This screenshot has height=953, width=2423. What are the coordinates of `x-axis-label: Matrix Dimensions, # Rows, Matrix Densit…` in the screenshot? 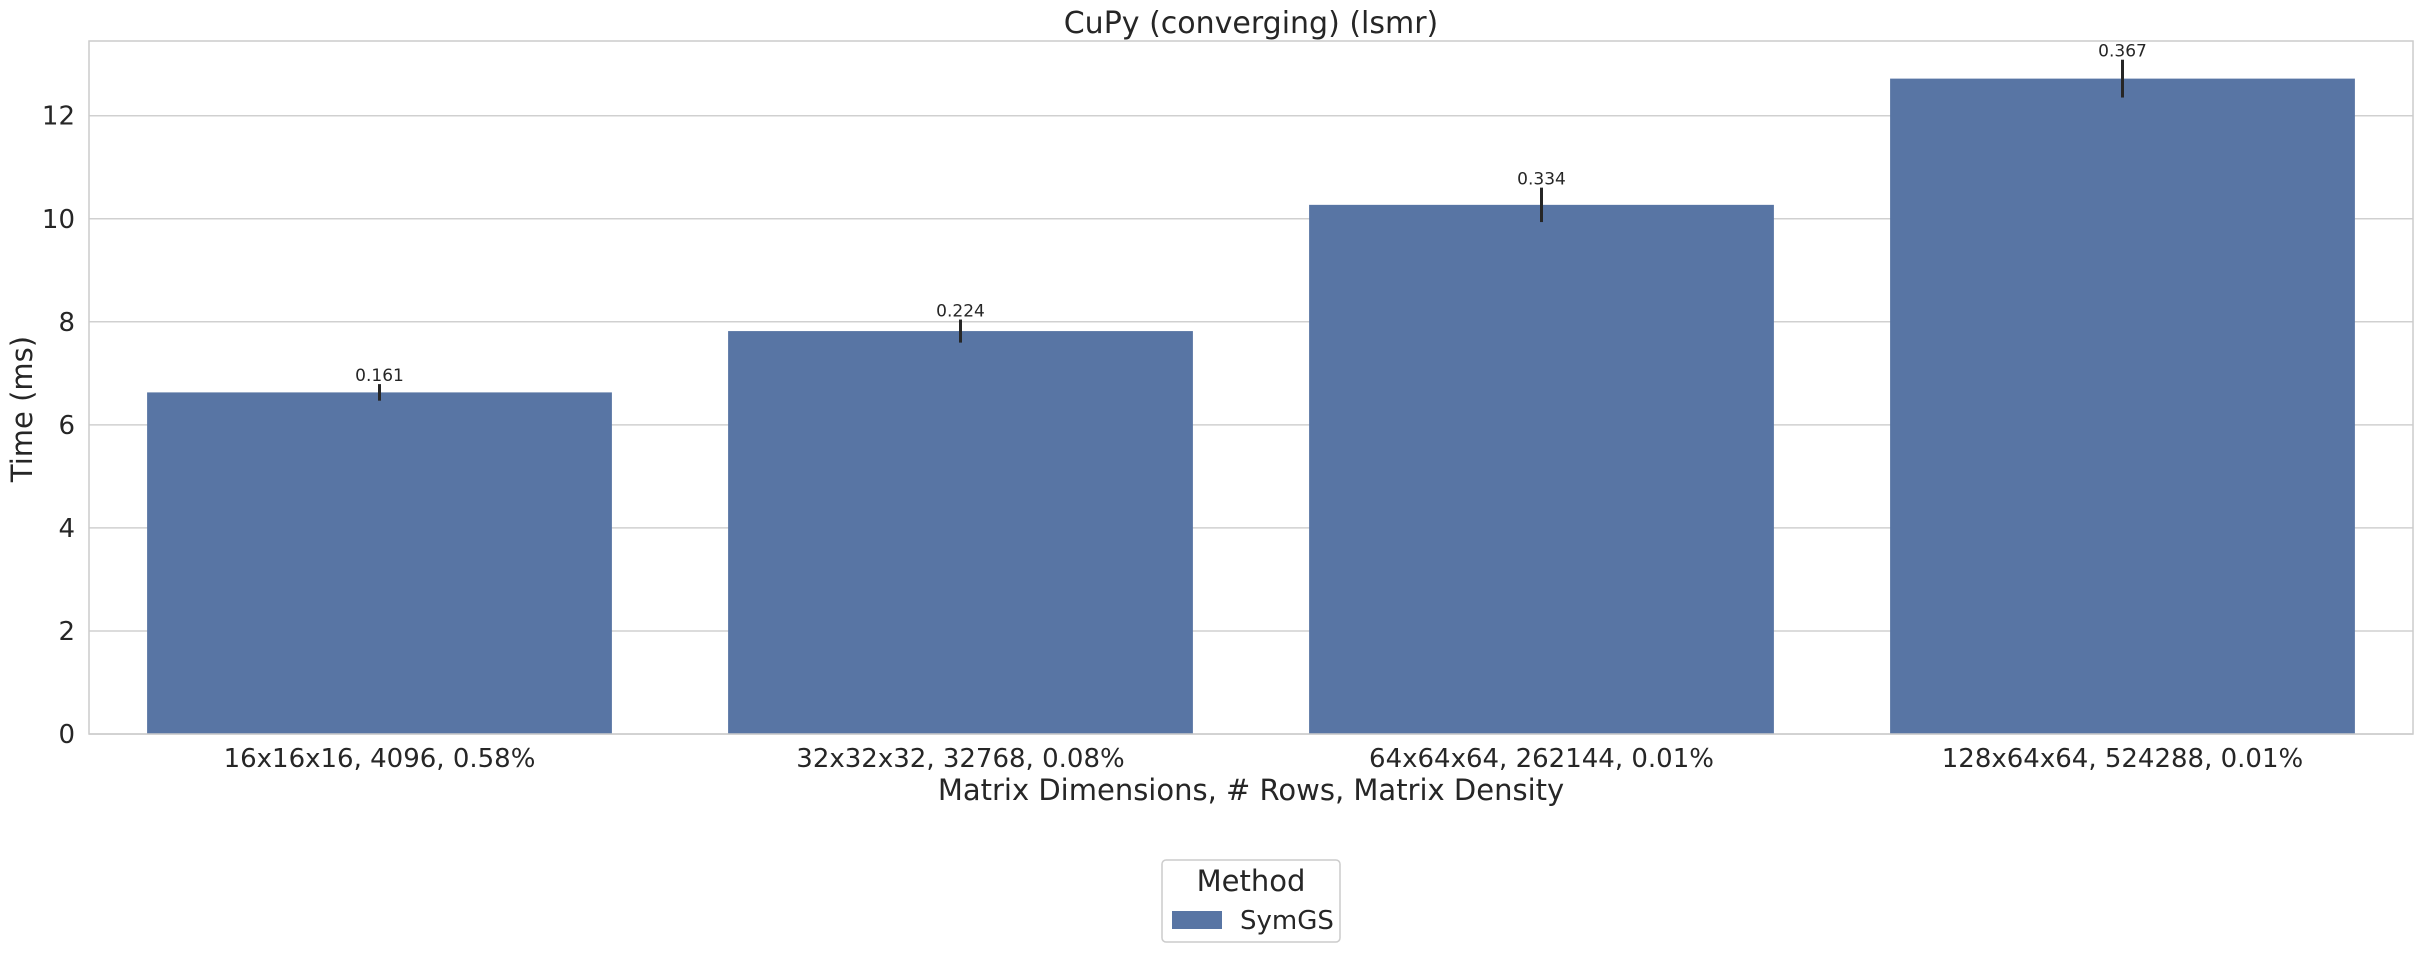 It's located at (1251, 790).